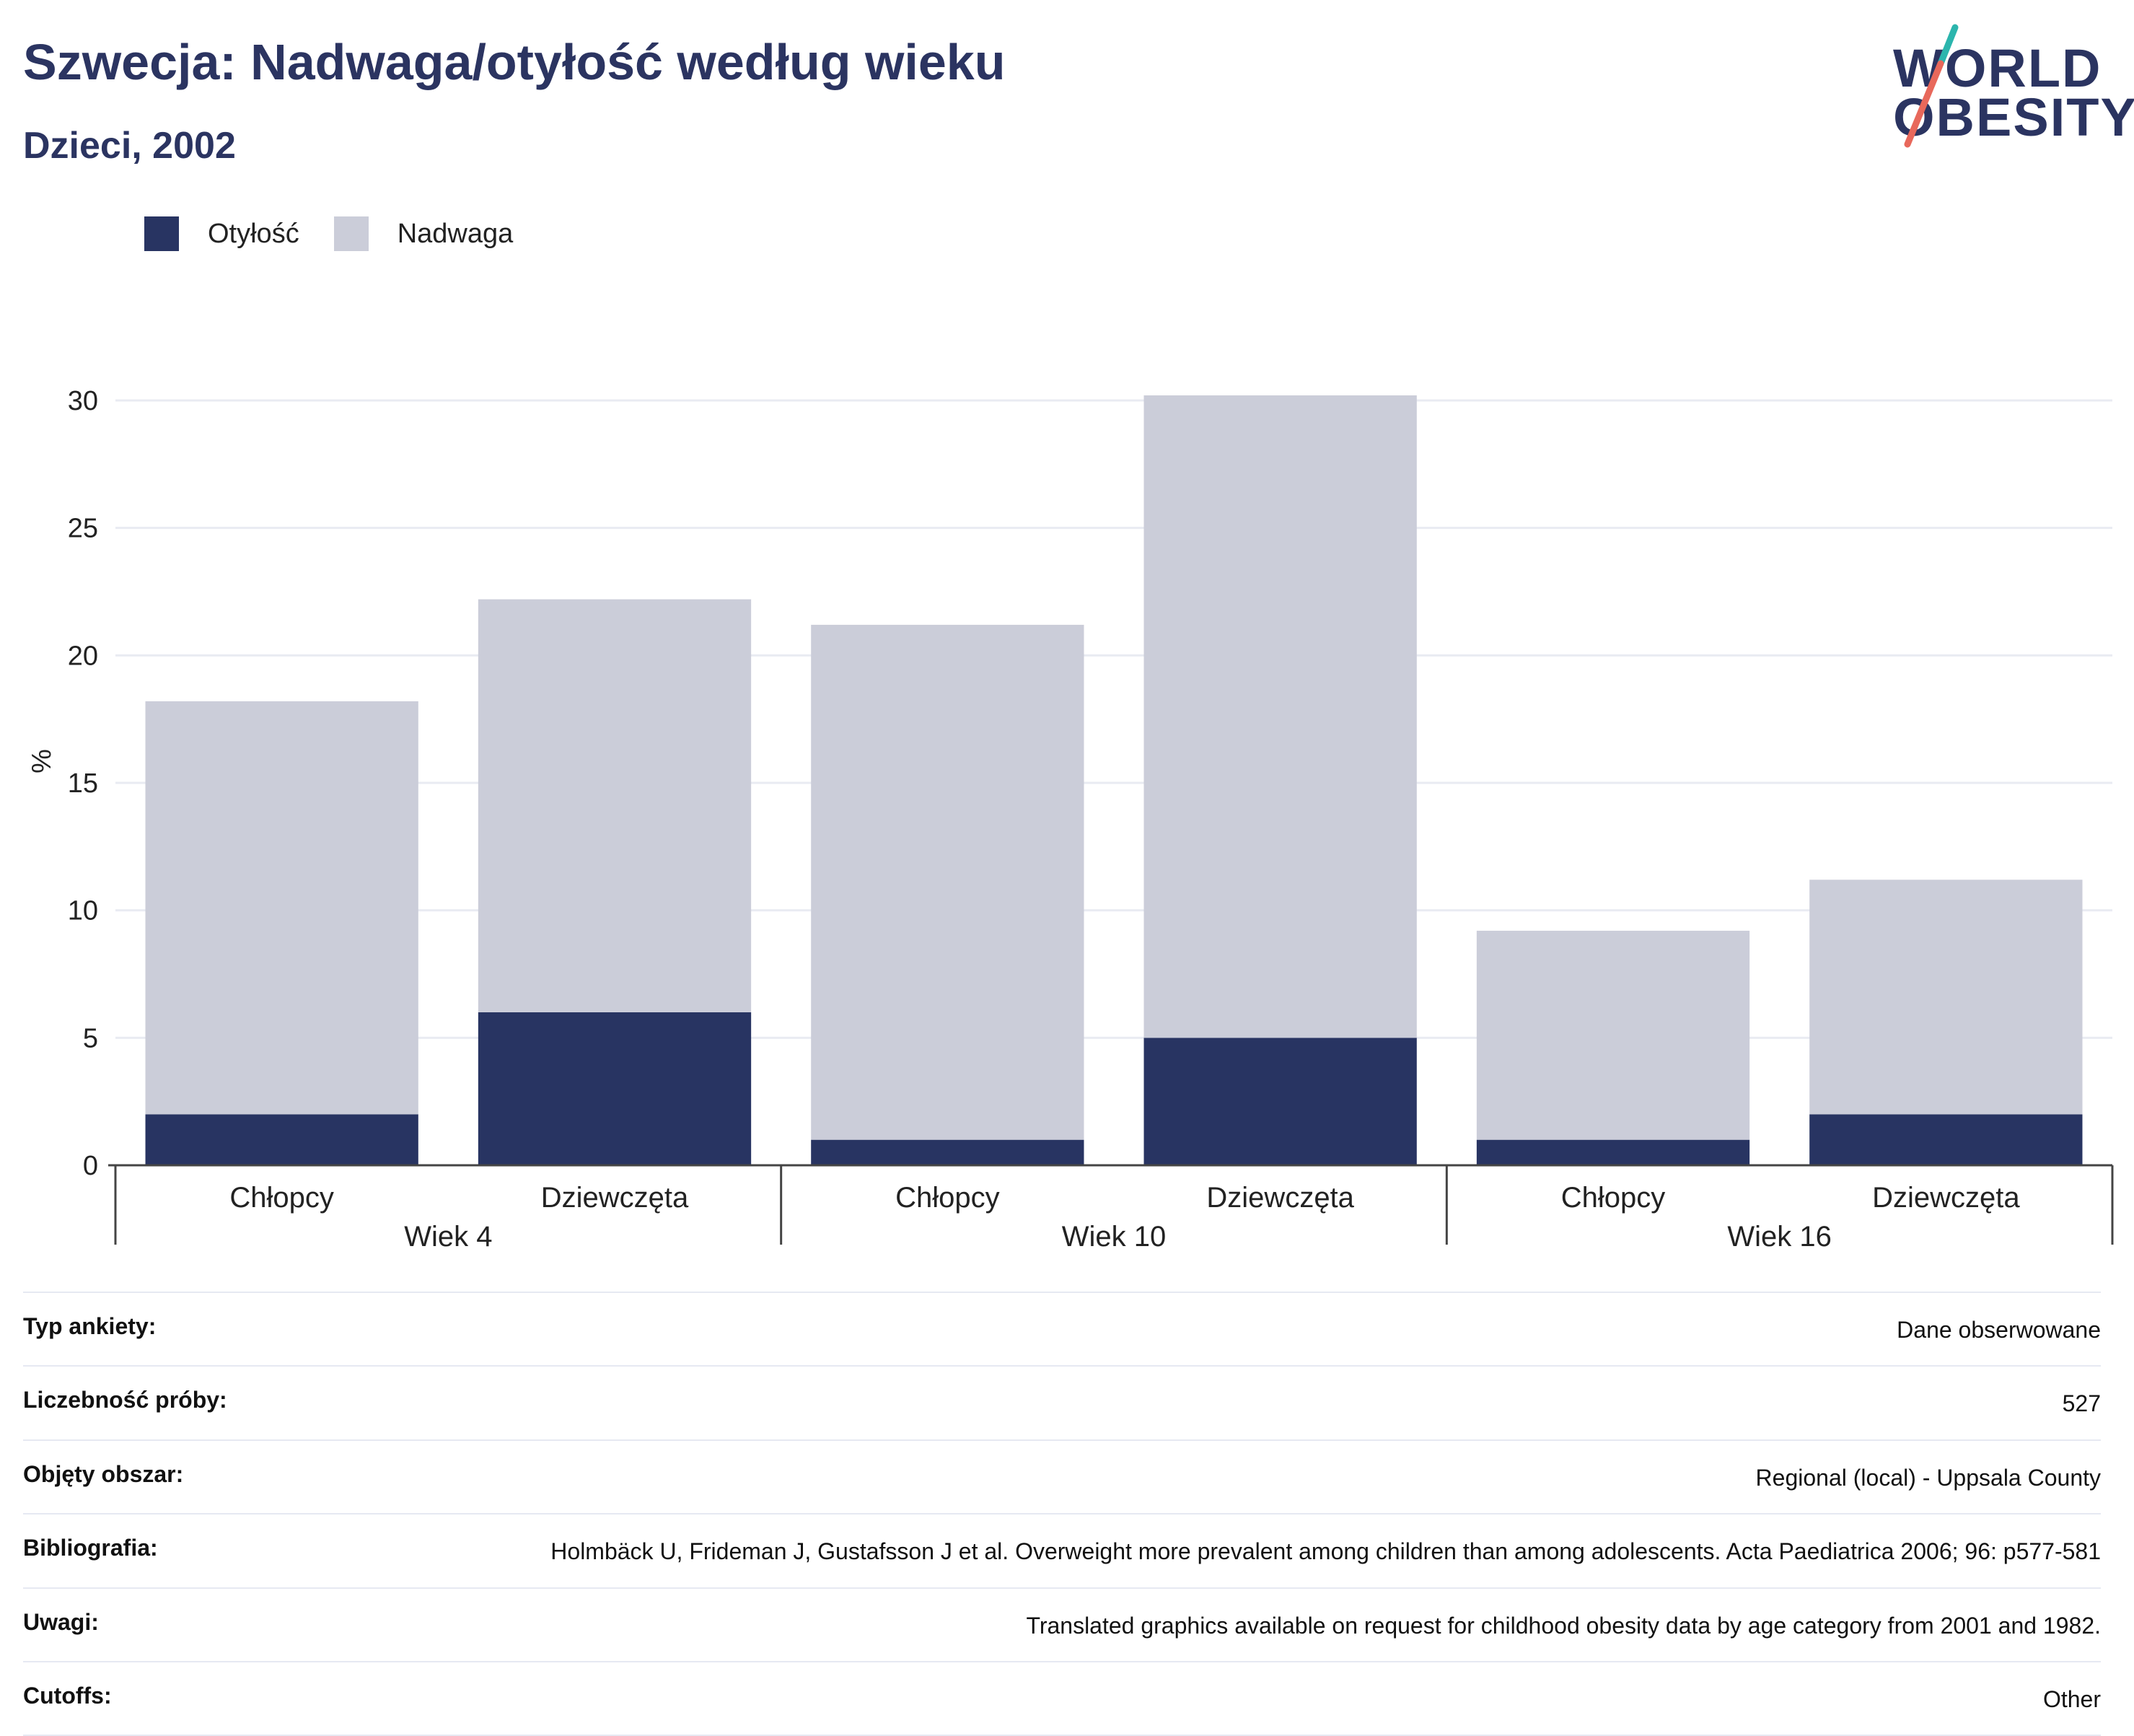 The width and height of the screenshot is (2134, 1736). Describe the element at coordinates (1114, 1237) in the screenshot. I see `x-group-label: Wiek 10` at that location.